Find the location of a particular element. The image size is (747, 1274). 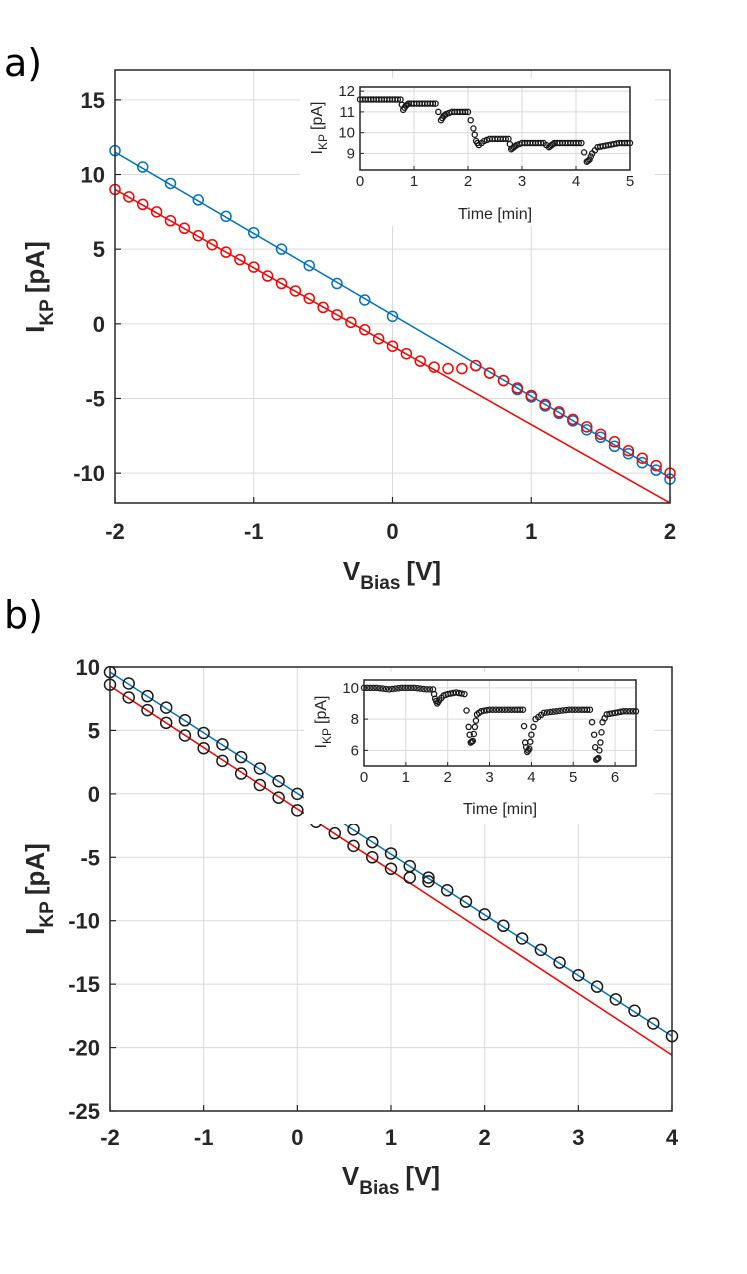

panel-a-y-ticks: -10 -5 0 5 10 15 is located at coordinates (97, 287).